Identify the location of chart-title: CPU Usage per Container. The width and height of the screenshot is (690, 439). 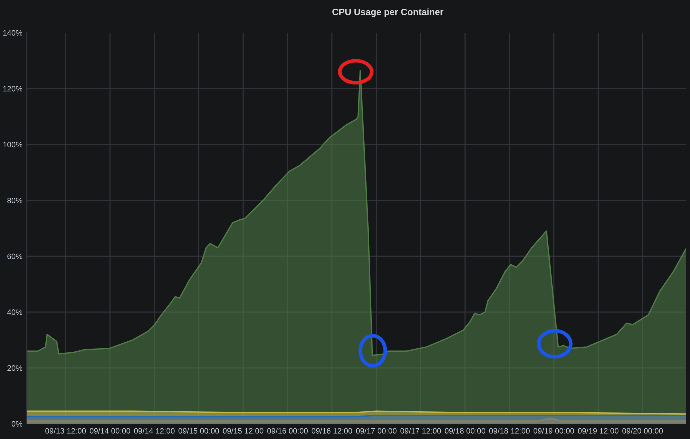
(388, 13).